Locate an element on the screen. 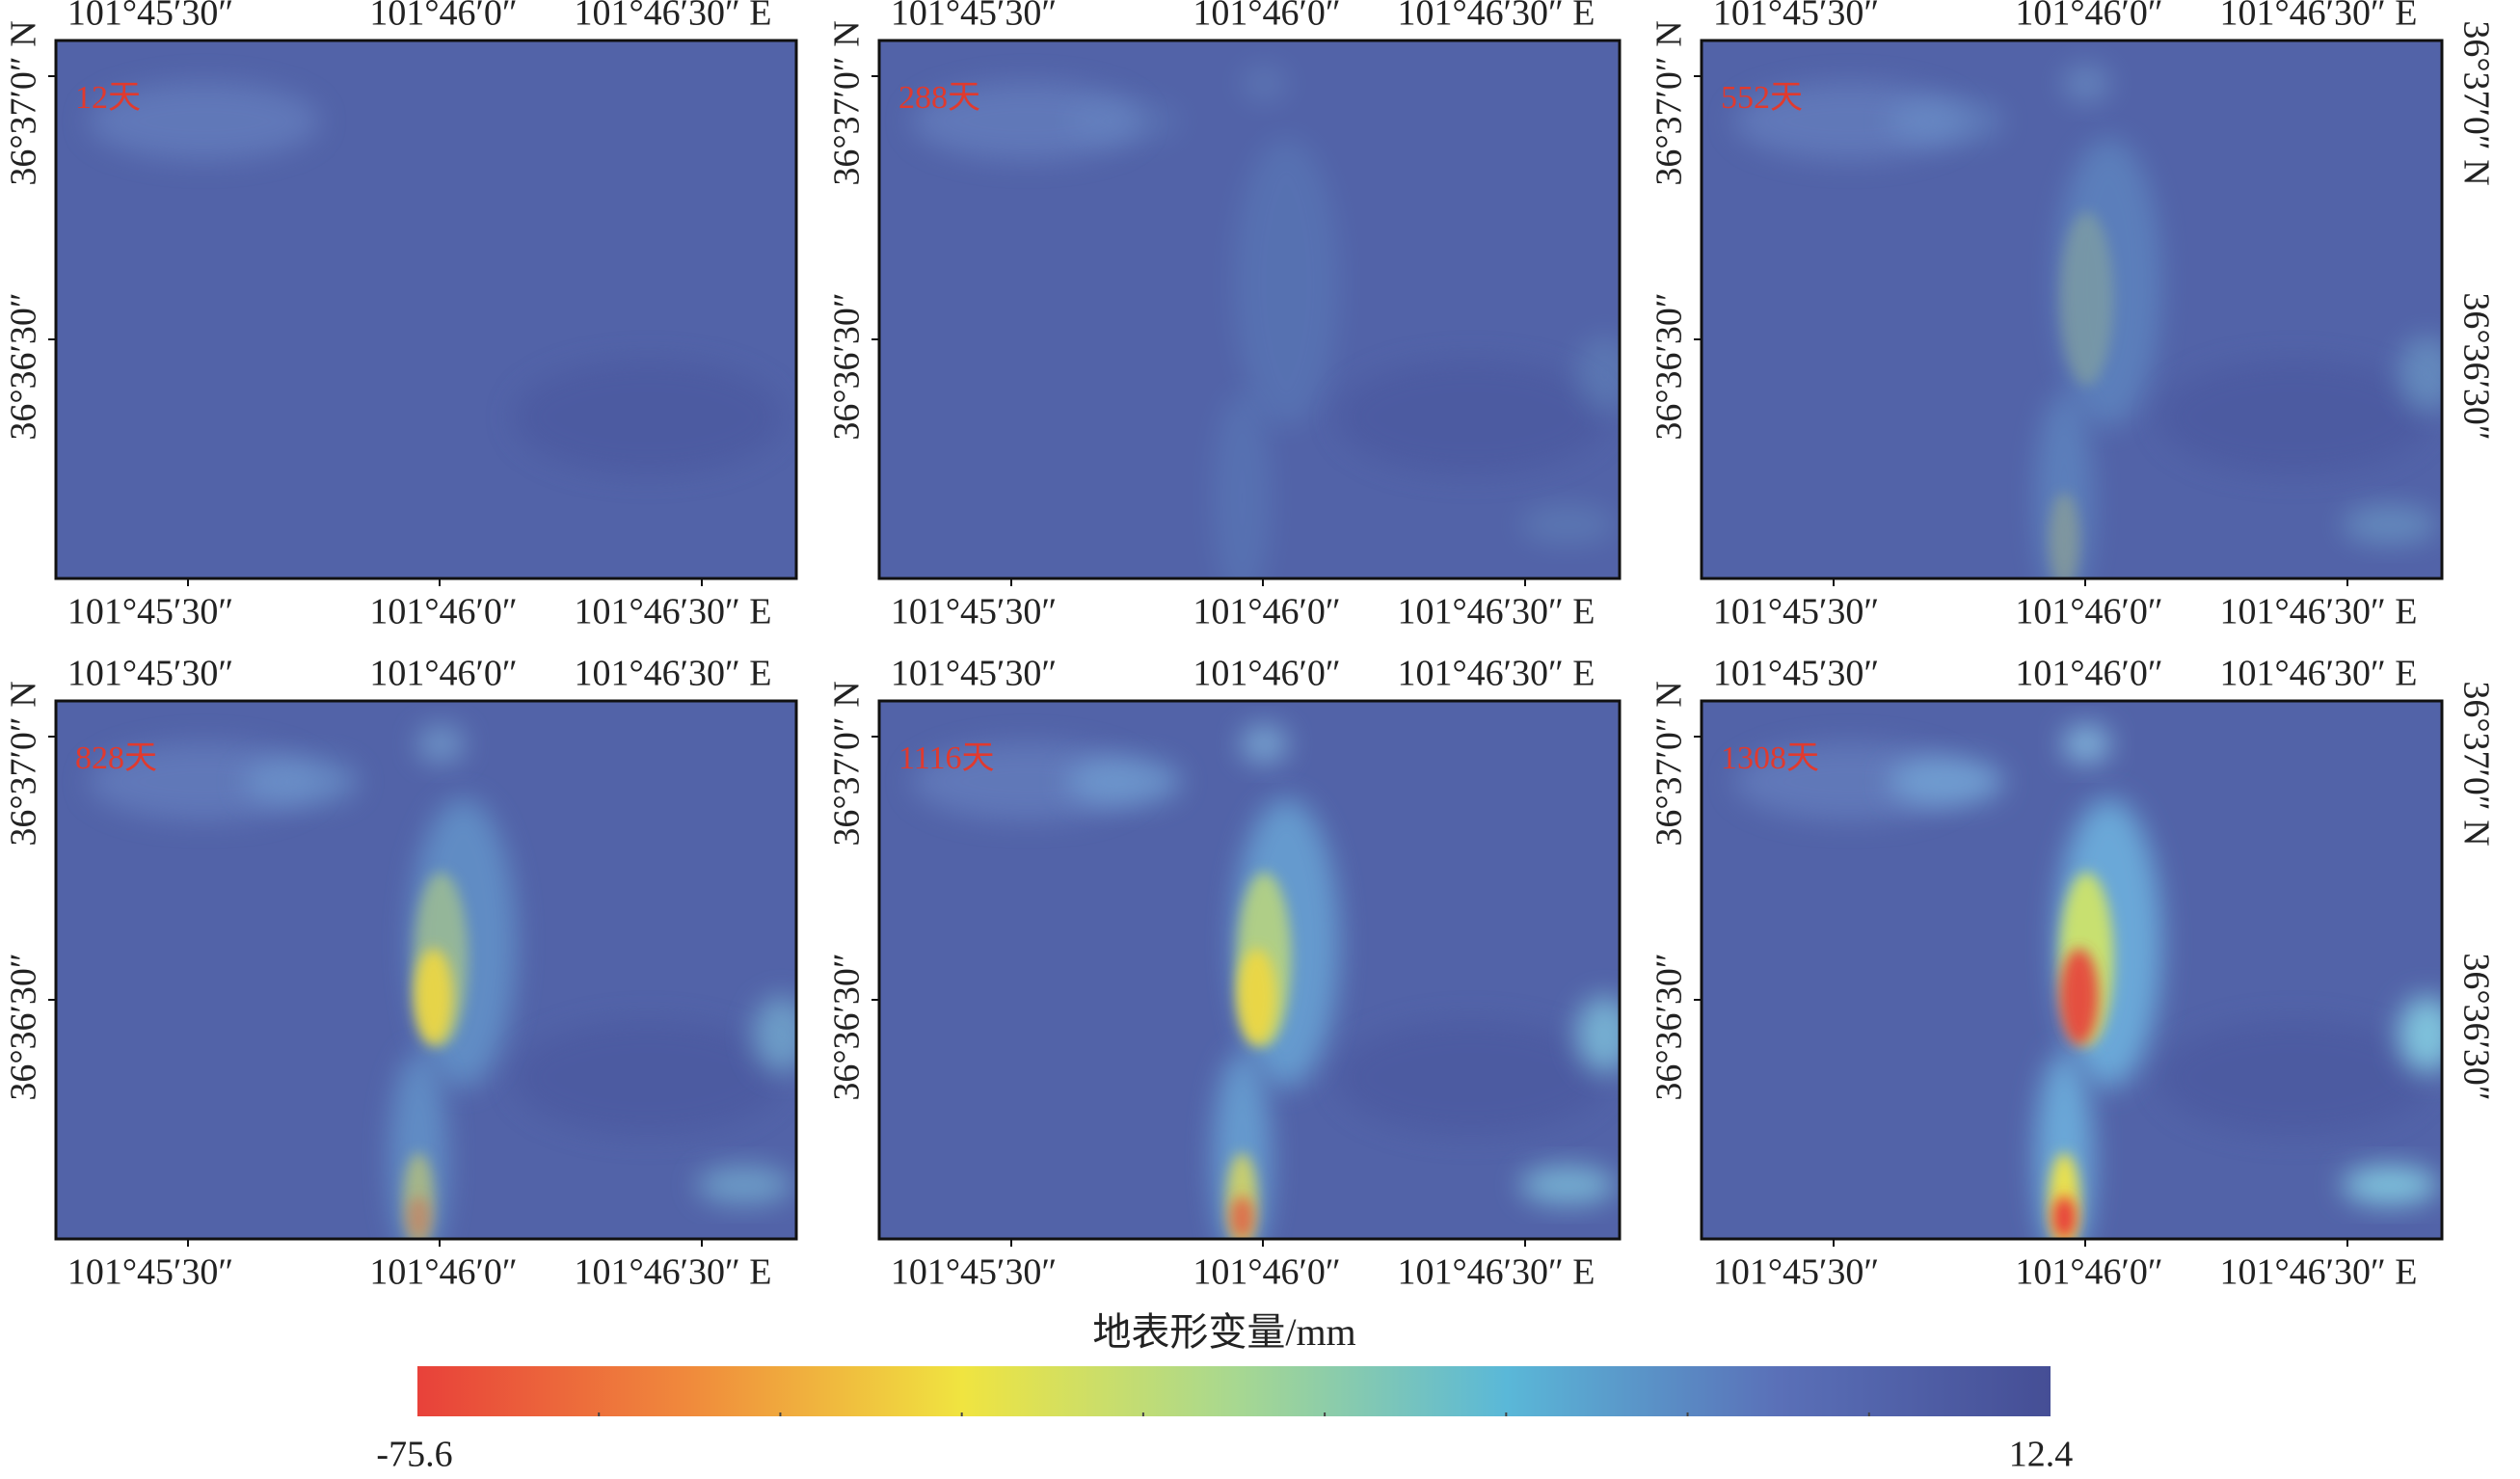 The image size is (2520, 1479). panel-label: 828天 is located at coordinates (116, 758).